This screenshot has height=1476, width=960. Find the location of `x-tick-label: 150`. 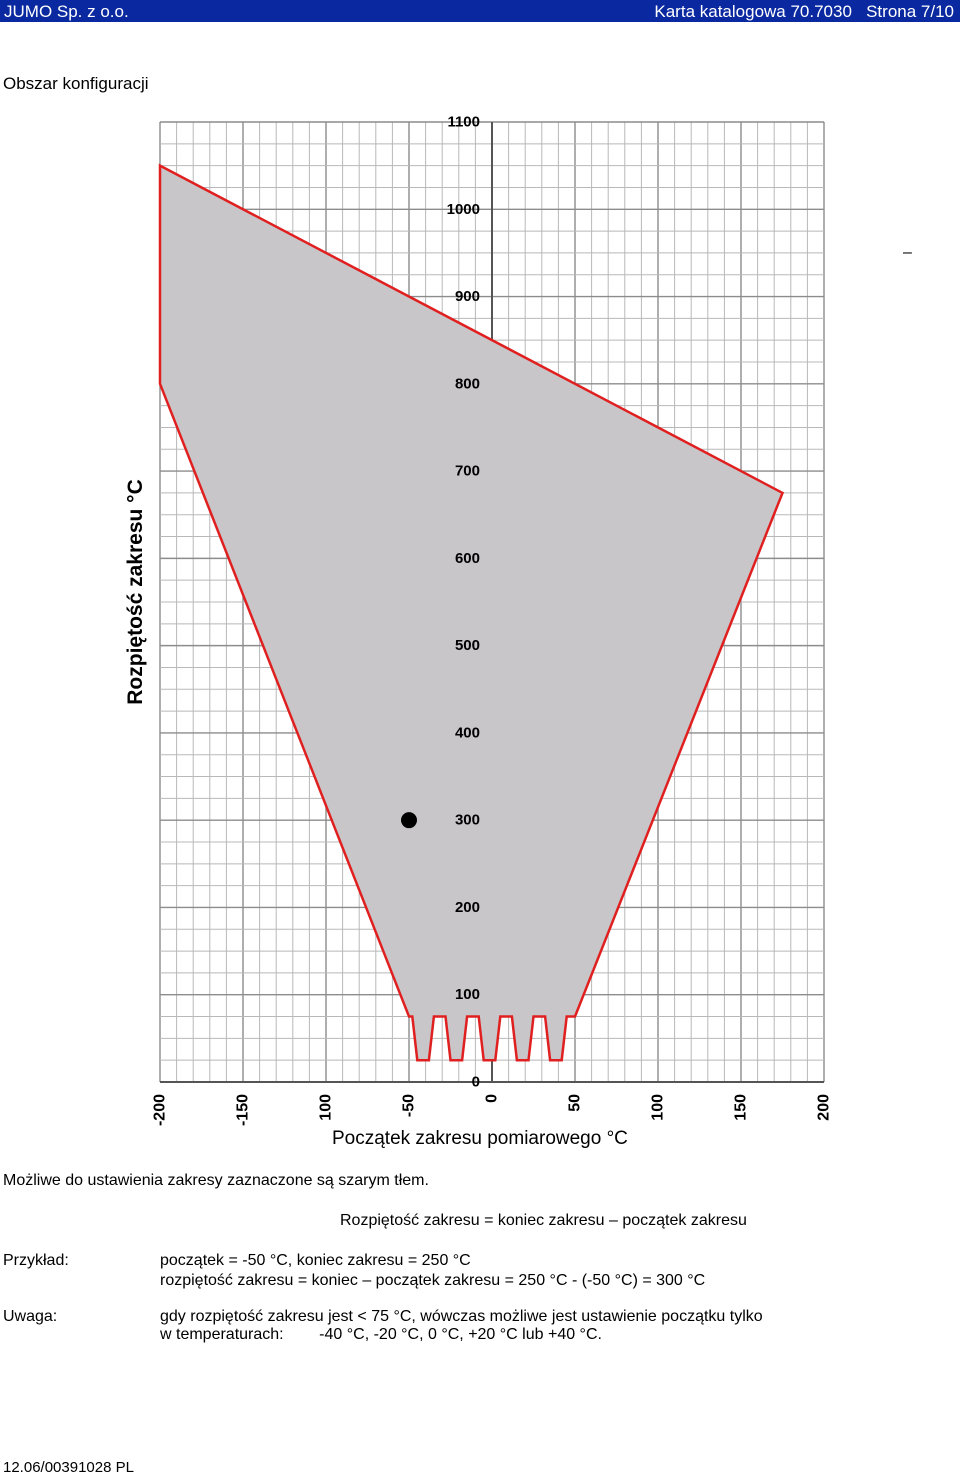

x-tick-label: 150 is located at coordinates (741, 1107).